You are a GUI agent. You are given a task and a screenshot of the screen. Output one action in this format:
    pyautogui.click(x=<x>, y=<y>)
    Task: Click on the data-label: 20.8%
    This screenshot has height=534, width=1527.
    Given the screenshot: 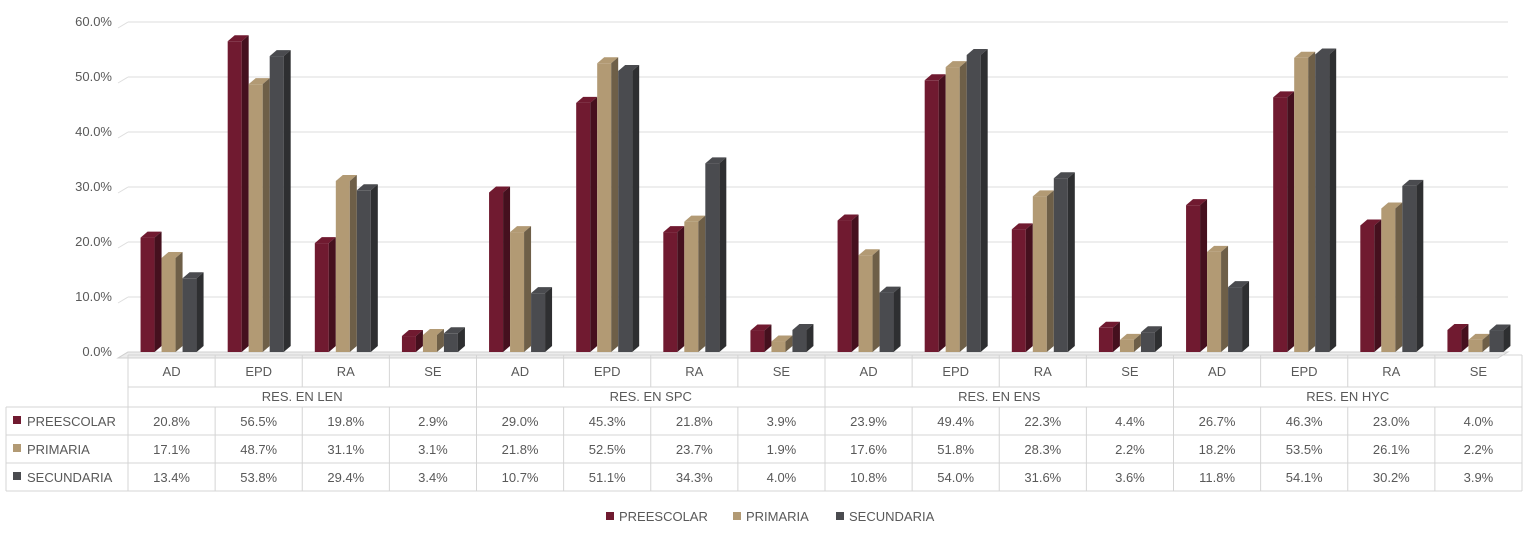 What is the action you would take?
    pyautogui.click(x=171, y=421)
    